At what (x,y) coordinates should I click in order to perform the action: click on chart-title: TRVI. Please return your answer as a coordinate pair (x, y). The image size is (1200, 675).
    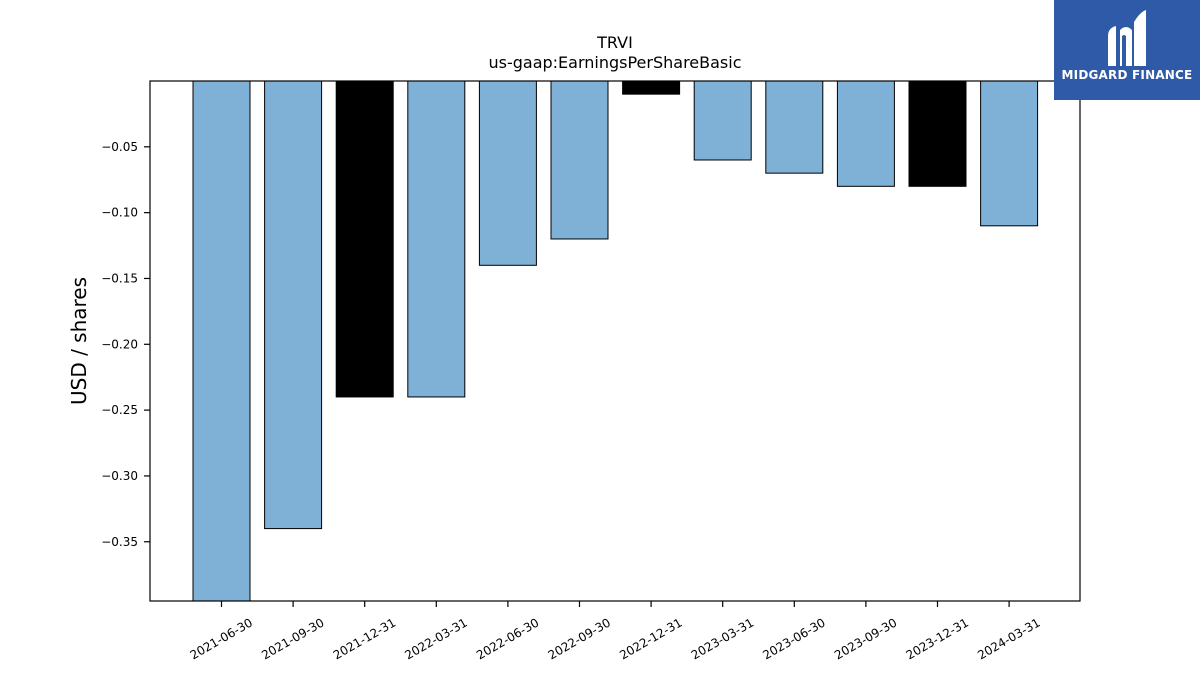
    Looking at the image, I should click on (614, 42).